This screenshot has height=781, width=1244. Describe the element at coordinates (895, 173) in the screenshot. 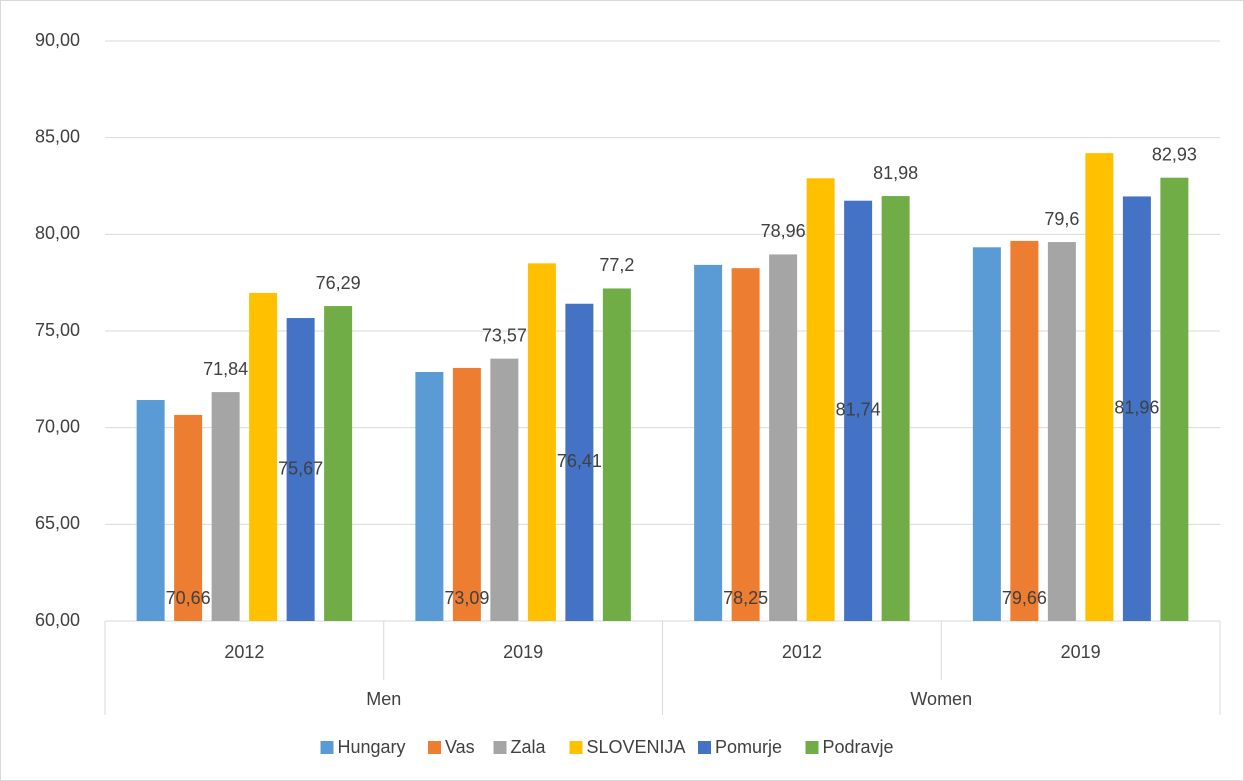

I see `data-label: 81,98` at that location.